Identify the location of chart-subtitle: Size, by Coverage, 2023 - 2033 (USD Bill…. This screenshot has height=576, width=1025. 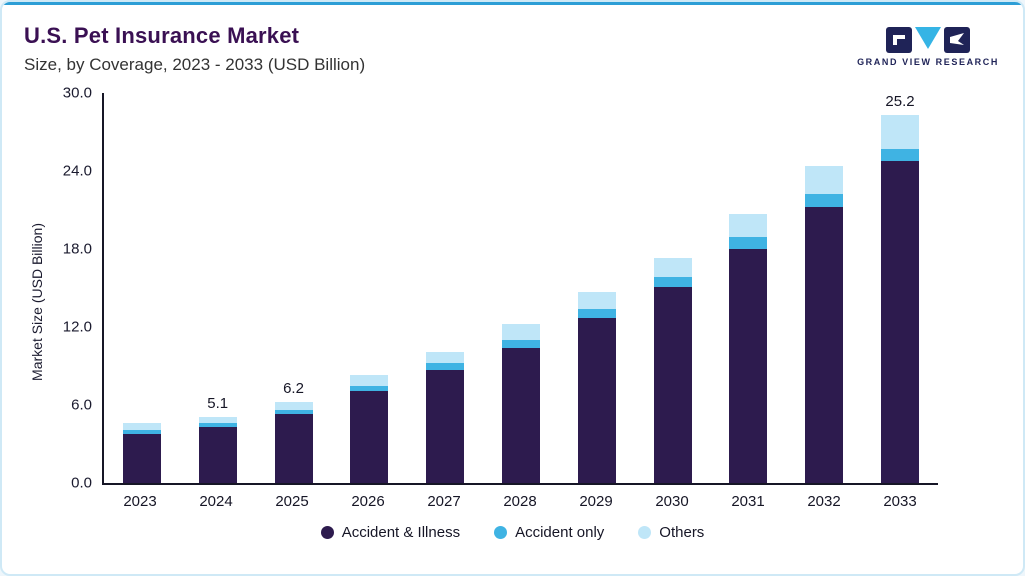
(195, 64).